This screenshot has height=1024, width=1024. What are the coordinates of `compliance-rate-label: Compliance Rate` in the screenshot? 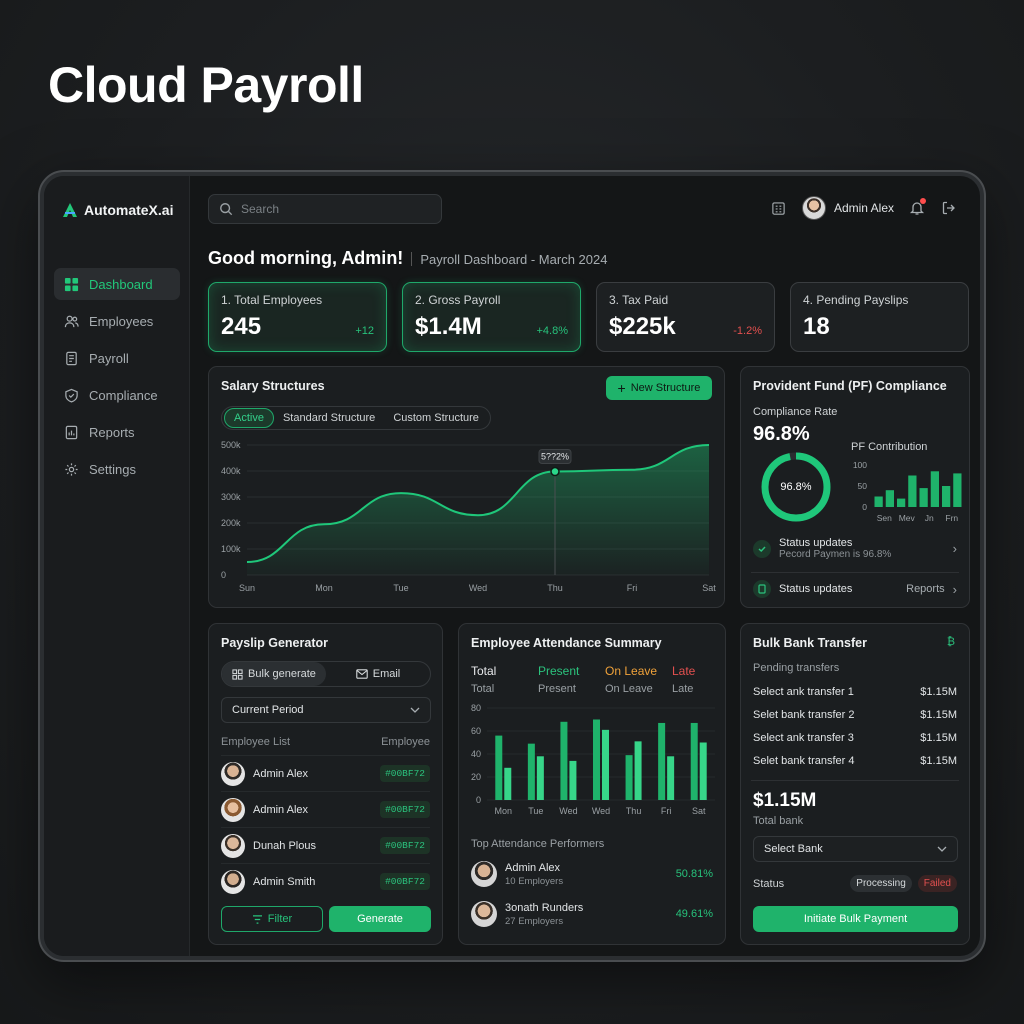 It's located at (795, 412).